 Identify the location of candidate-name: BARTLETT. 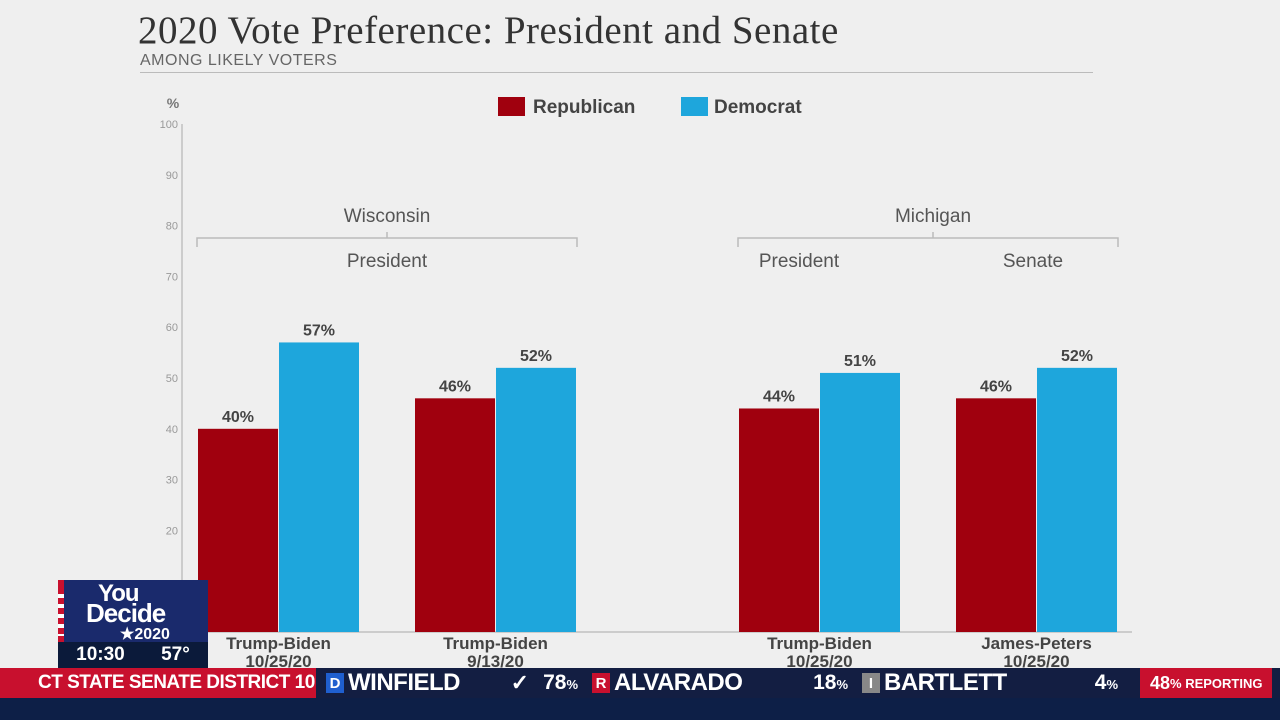
(945, 682).